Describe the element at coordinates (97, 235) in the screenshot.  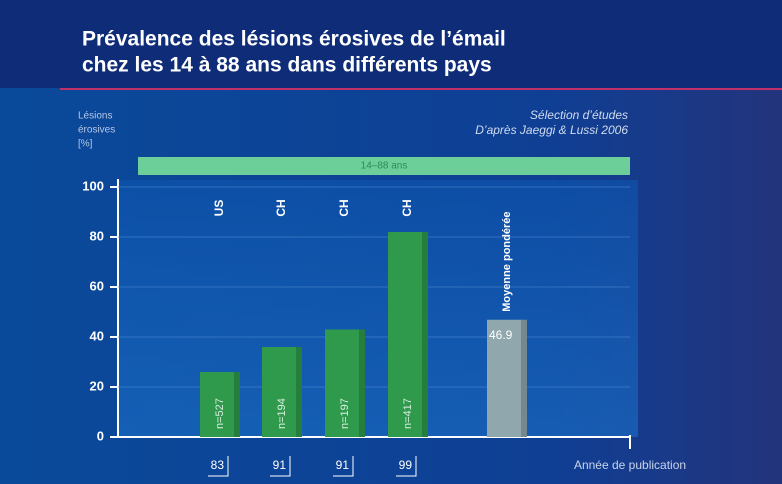
I see `y-tick-label: 80` at that location.